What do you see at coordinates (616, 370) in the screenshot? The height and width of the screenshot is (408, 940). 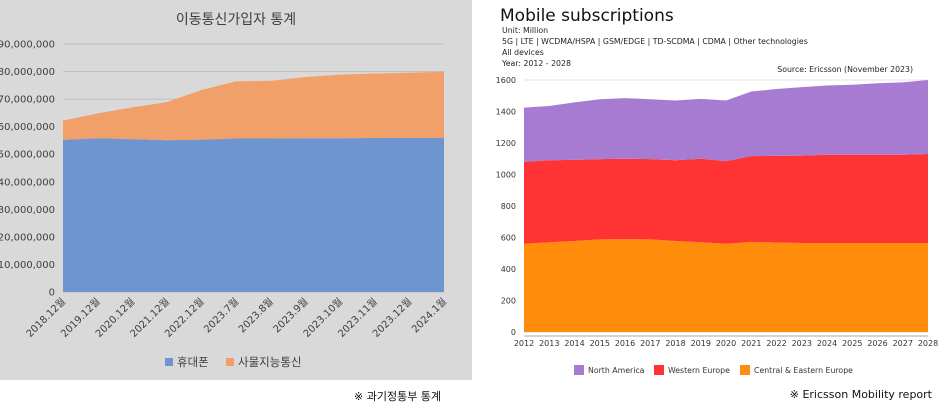 I see `legend-label: North America` at bounding box center [616, 370].